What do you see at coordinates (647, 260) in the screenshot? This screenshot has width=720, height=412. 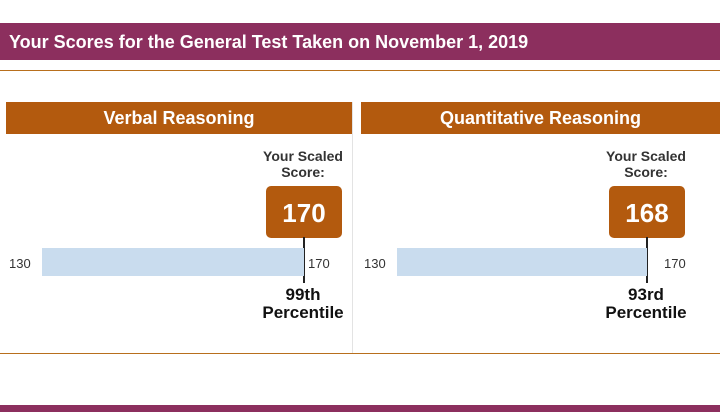 I see `quant-score-pointer` at bounding box center [647, 260].